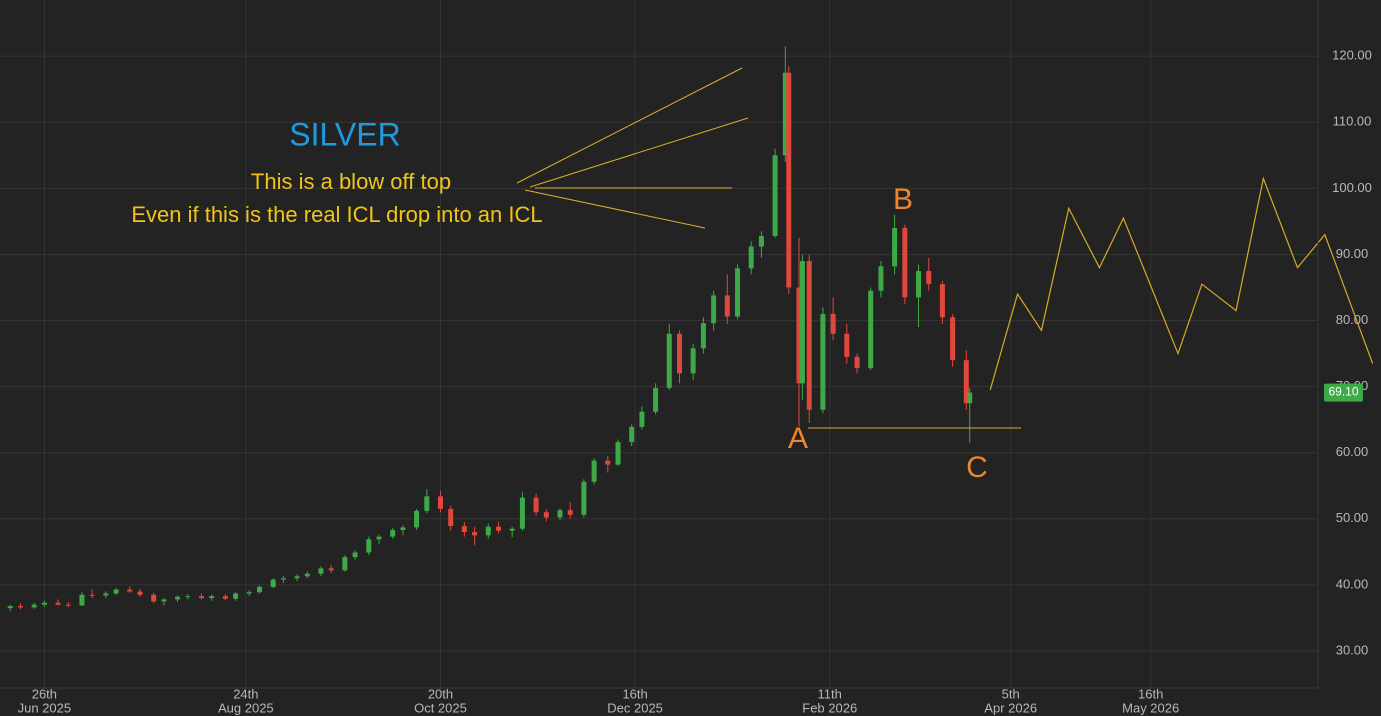  I want to click on x-tick-label: May 2026, so click(1150, 707).